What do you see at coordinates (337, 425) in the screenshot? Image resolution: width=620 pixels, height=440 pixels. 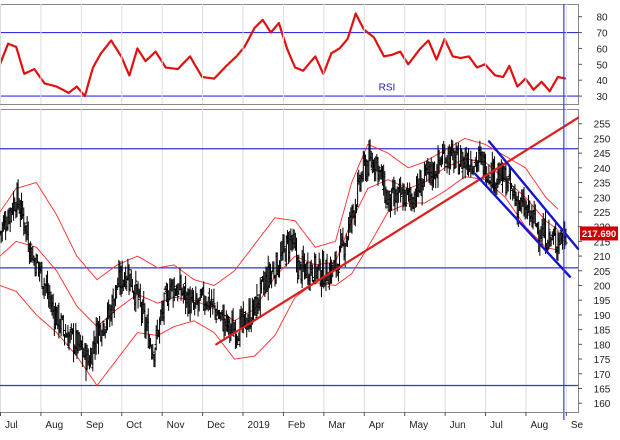 I see `x-tick-label: Mar` at bounding box center [337, 425].